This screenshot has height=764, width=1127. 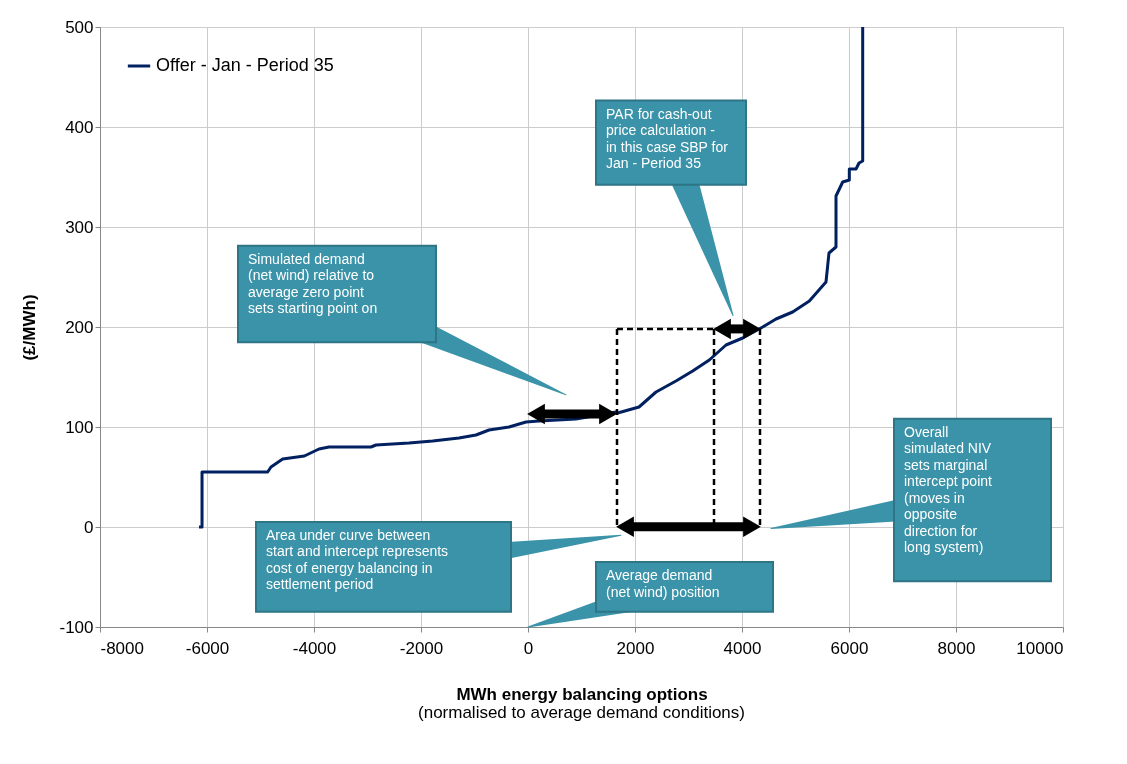 What do you see at coordinates (79, 127) in the screenshot?
I see `y-tick-label: 400` at bounding box center [79, 127].